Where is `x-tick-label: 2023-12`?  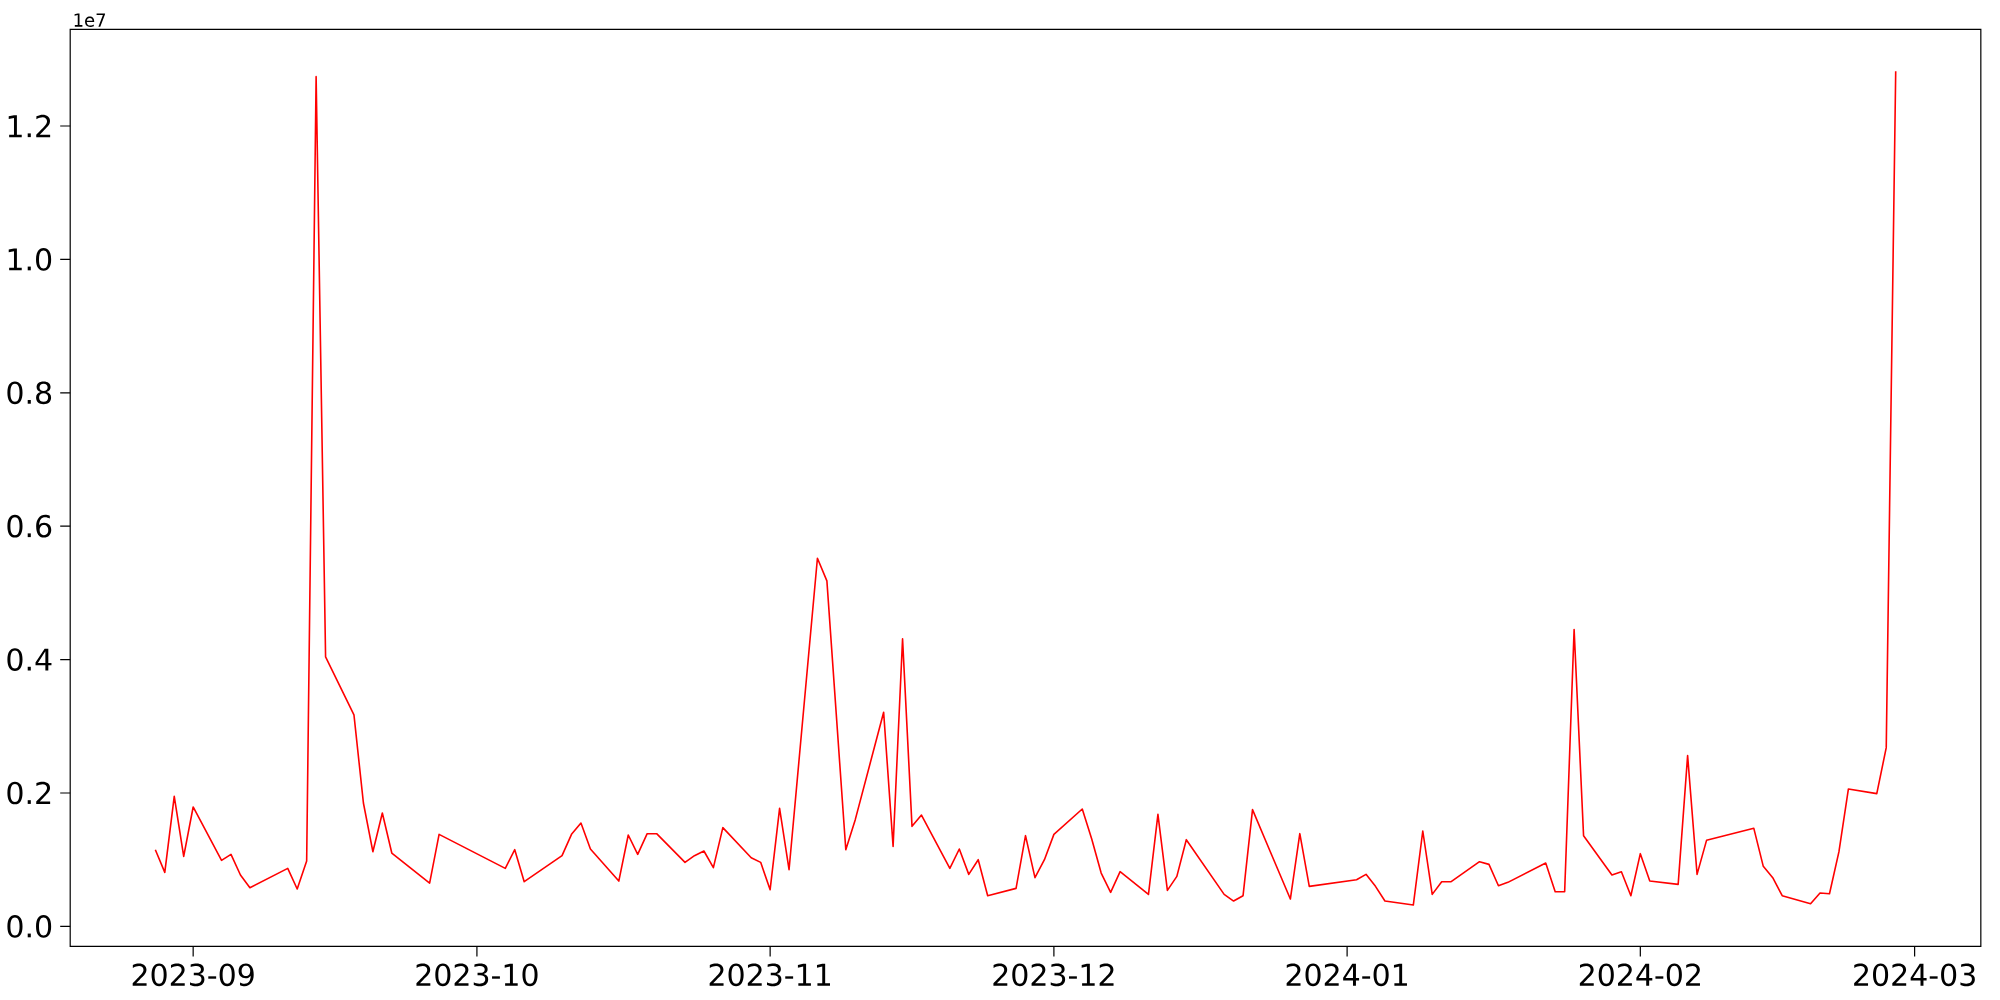 x-tick-label: 2023-12 is located at coordinates (1053, 975).